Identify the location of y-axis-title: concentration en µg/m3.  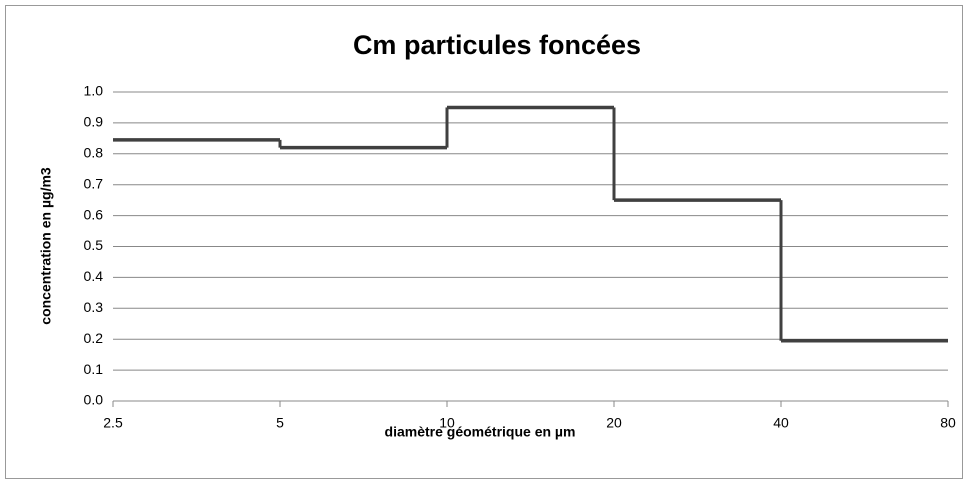
(46, 246).